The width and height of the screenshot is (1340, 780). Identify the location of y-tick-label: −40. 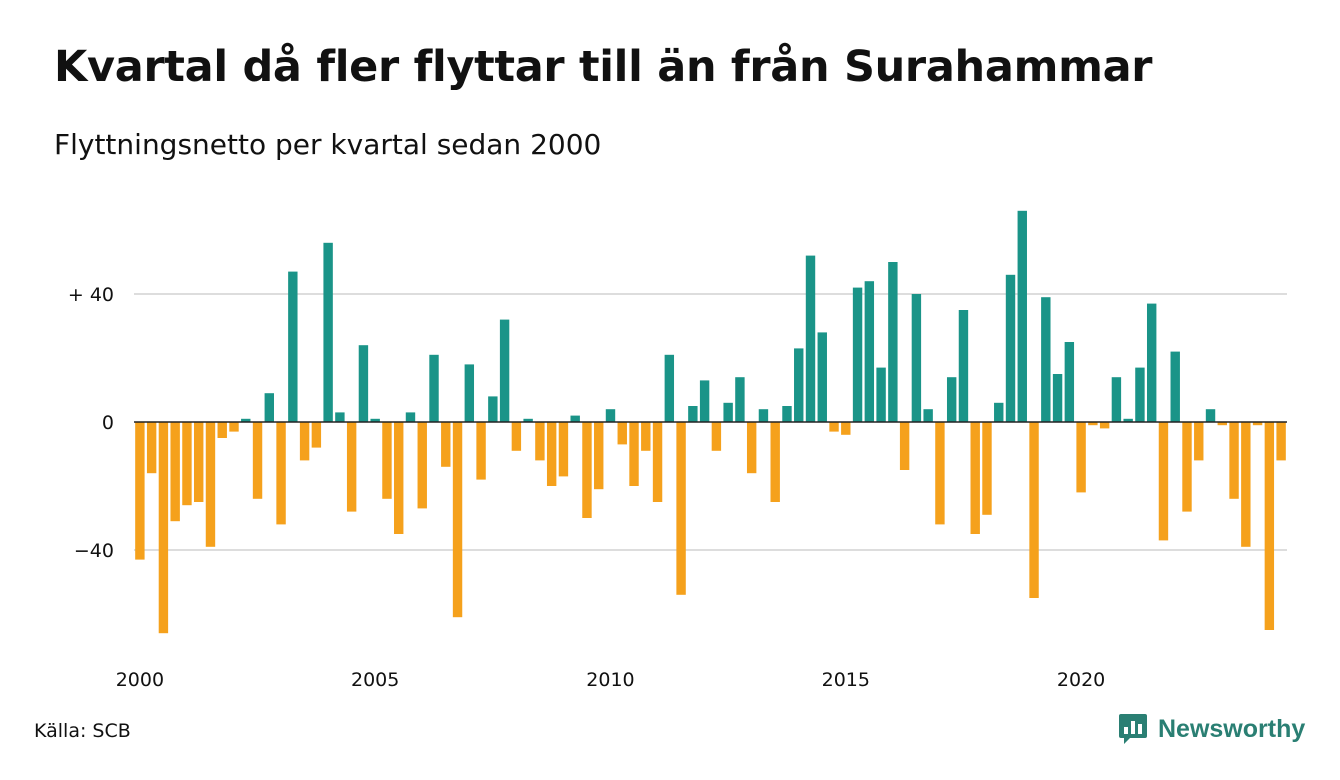
(94, 551).